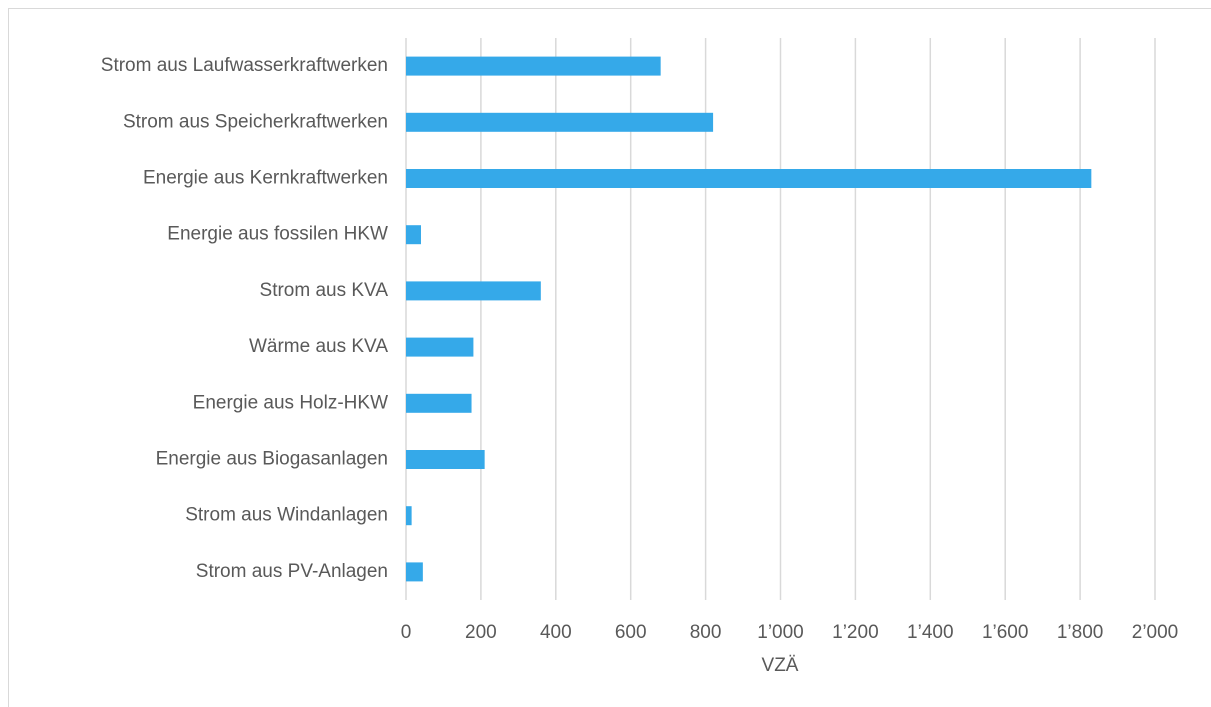 The image size is (1211, 707). What do you see at coordinates (324, 290) in the screenshot?
I see `y-tick-label: Strom aus KVA` at bounding box center [324, 290].